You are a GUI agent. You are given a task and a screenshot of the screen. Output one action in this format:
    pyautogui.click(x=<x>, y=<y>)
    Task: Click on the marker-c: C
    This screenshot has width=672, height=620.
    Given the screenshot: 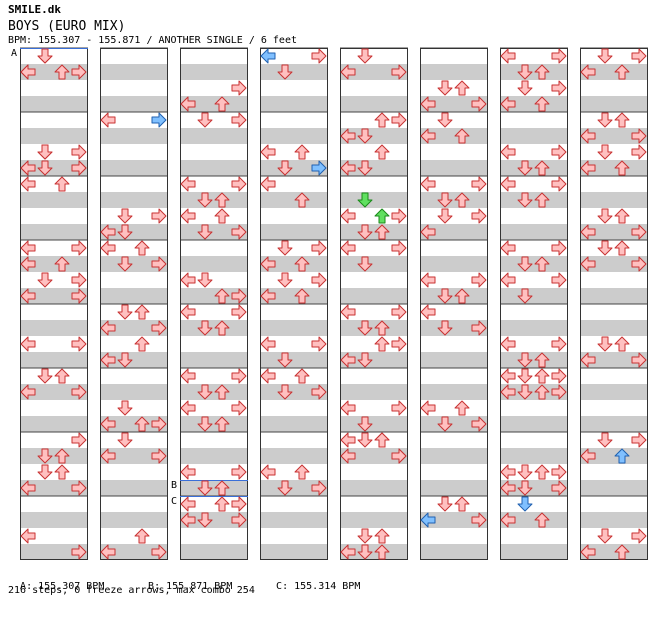 What is the action you would take?
    pyautogui.click(x=174, y=501)
    